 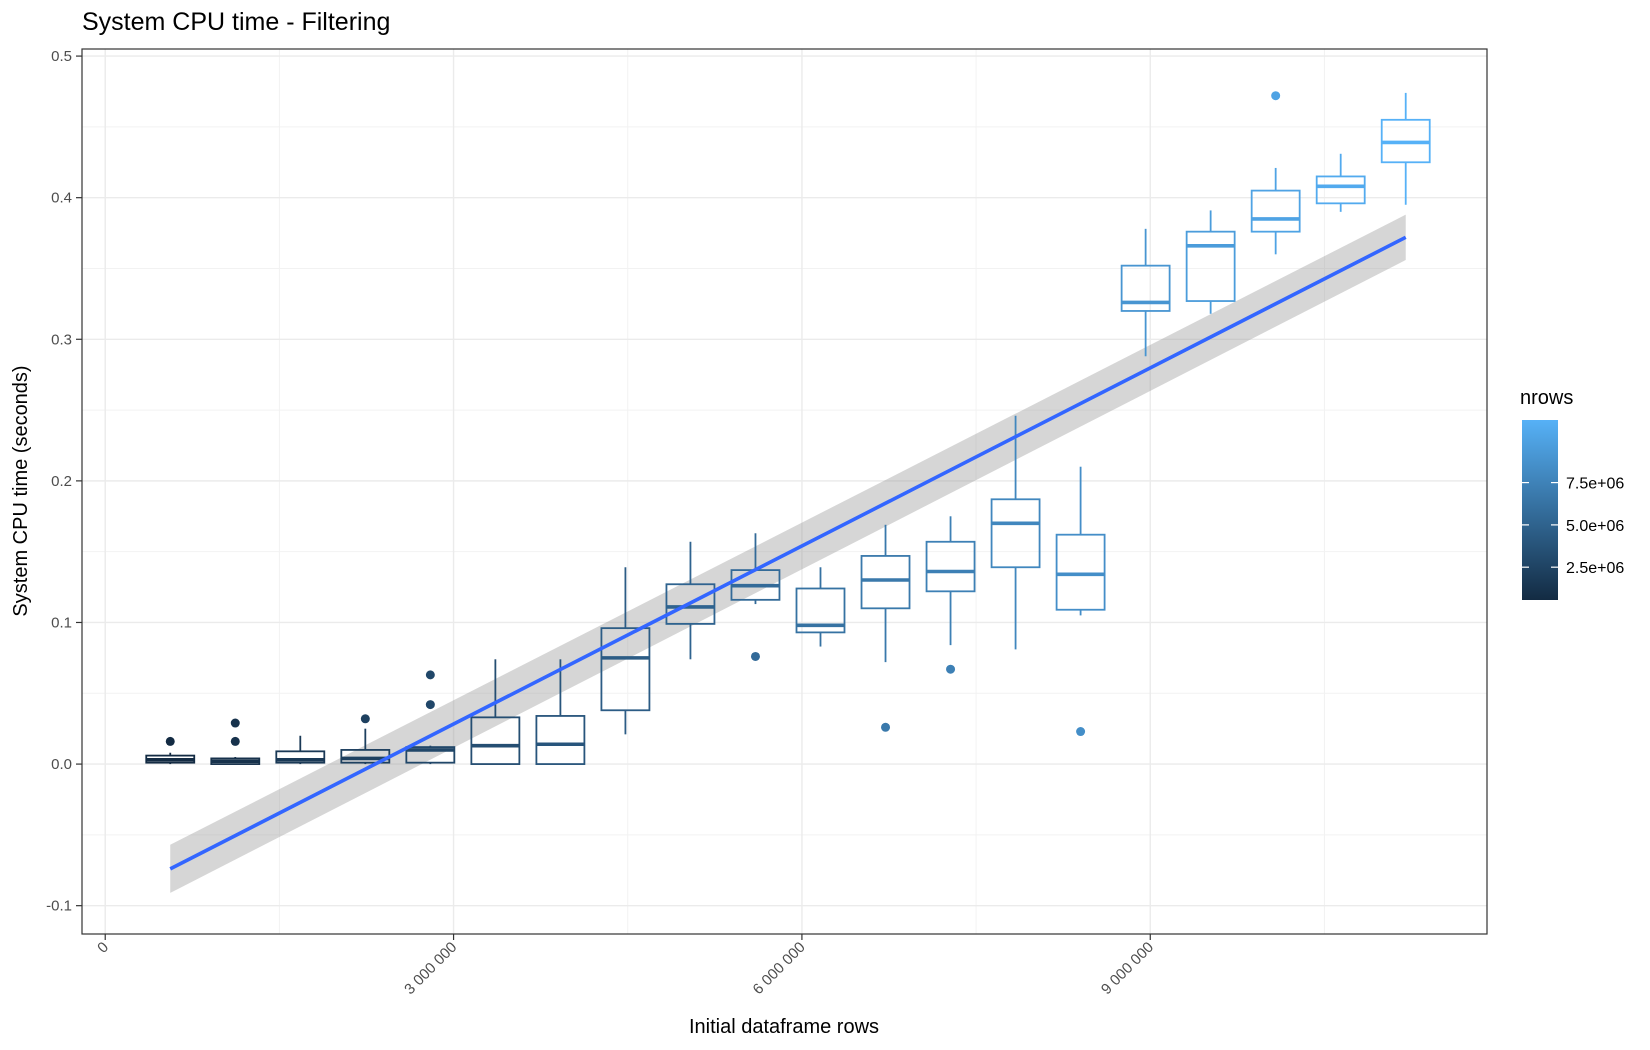 What do you see at coordinates (1546, 398) in the screenshot?
I see `legend-title: nrows` at bounding box center [1546, 398].